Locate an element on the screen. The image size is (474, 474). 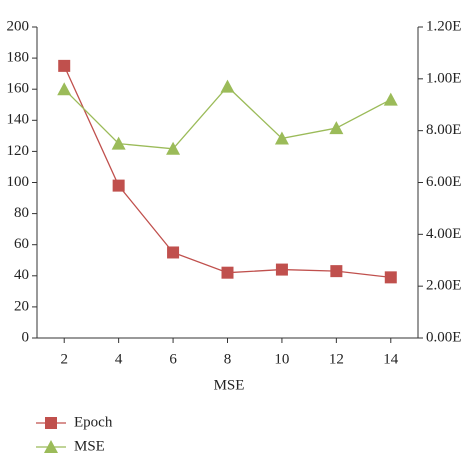
y2-tick-label: 8.00E is located at coordinates (443, 130).